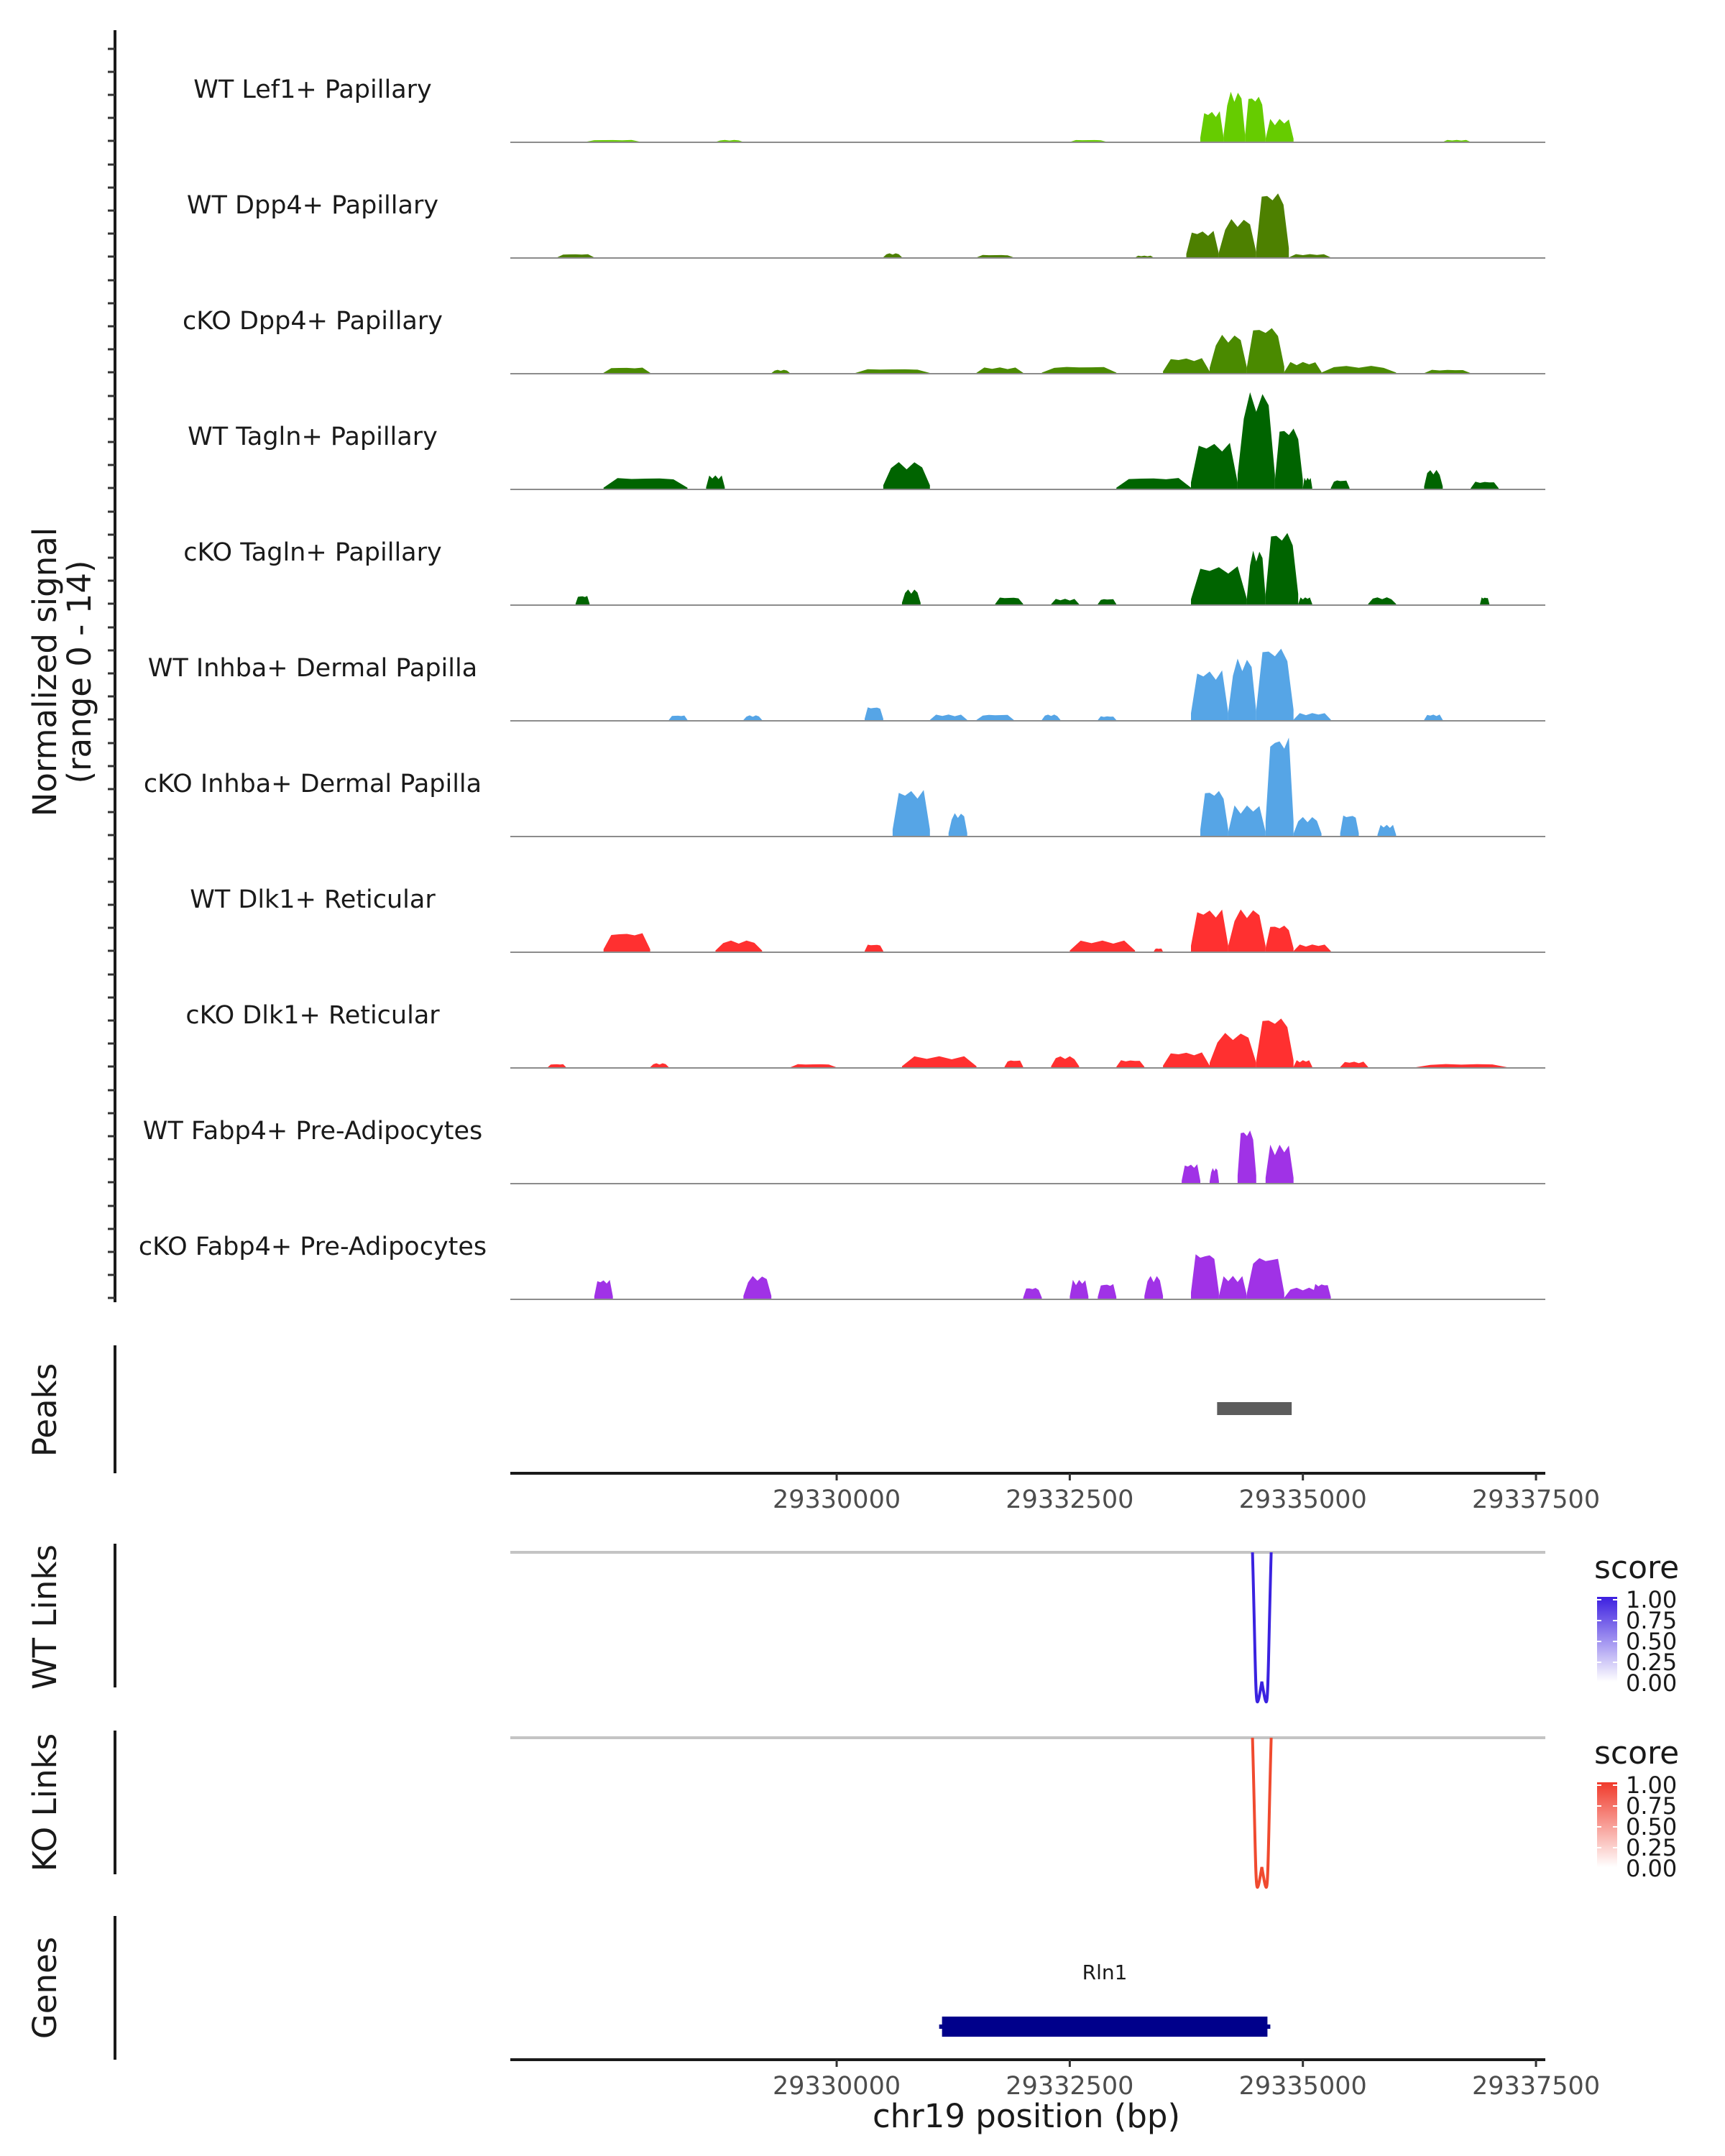  Describe the element at coordinates (1026, 2116) in the screenshot. I see `x-axis-title: chr19 position (bp)` at that location.